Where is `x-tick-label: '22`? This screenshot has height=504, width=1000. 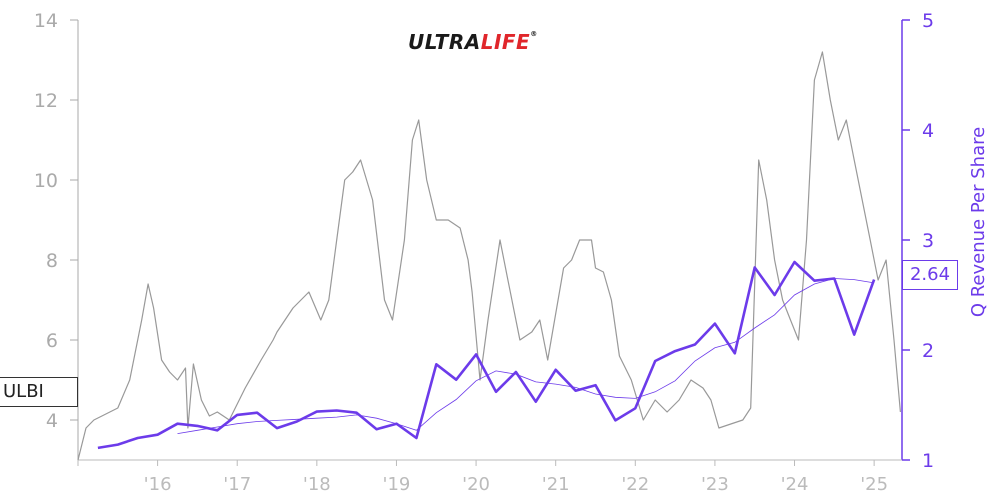 x-tick-label: '22 is located at coordinates (635, 484).